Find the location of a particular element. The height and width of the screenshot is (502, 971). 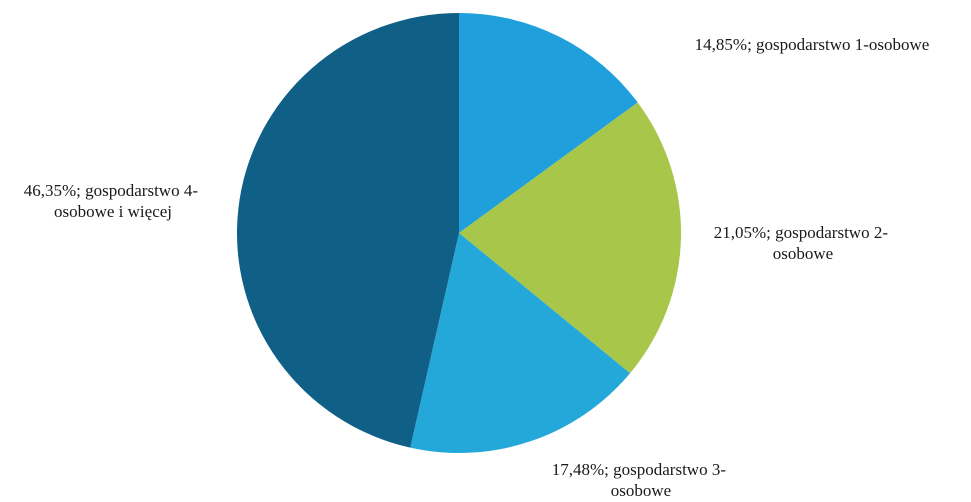

slice-label-4-line1: 46,35%; gospodarstwo 4- is located at coordinates (111, 190).